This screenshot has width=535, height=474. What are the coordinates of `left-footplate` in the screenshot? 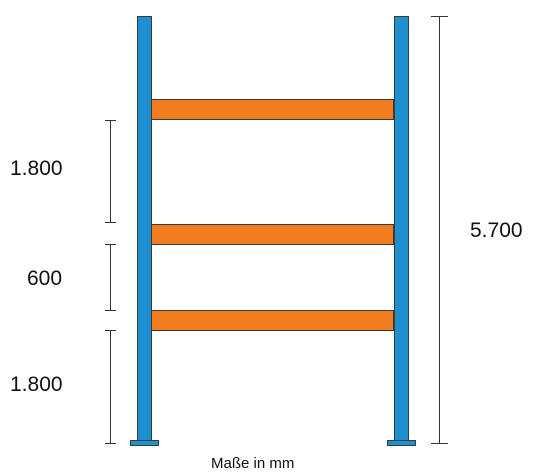 It's located at (144, 443).